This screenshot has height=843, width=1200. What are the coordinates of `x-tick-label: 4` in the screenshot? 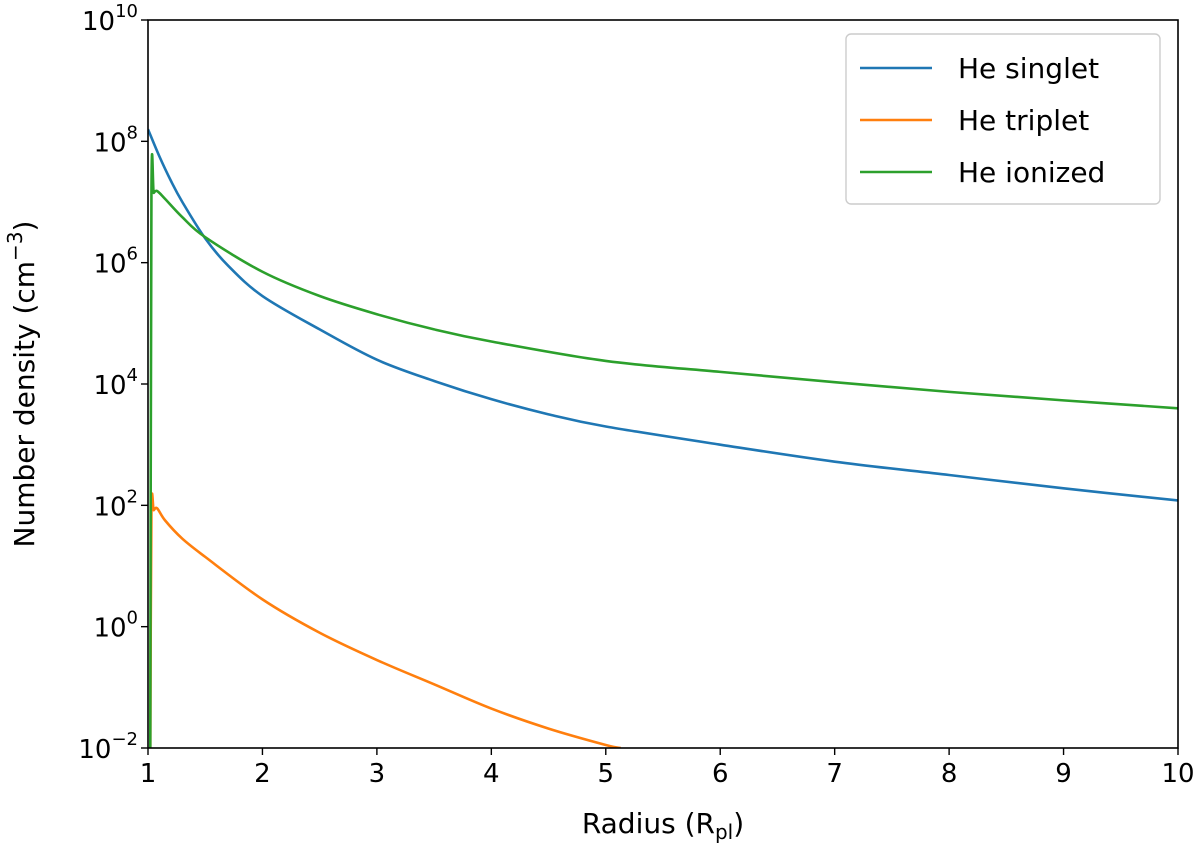 It's located at (491, 774).